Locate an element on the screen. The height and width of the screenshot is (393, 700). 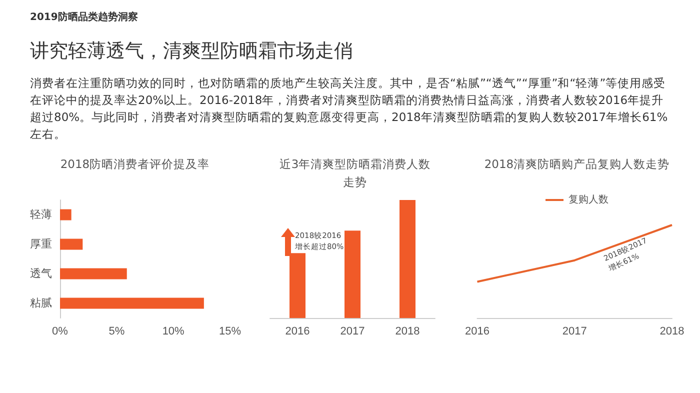
chart-title: 2018清爽防晒购产品复购人数走势 is located at coordinates (577, 164).